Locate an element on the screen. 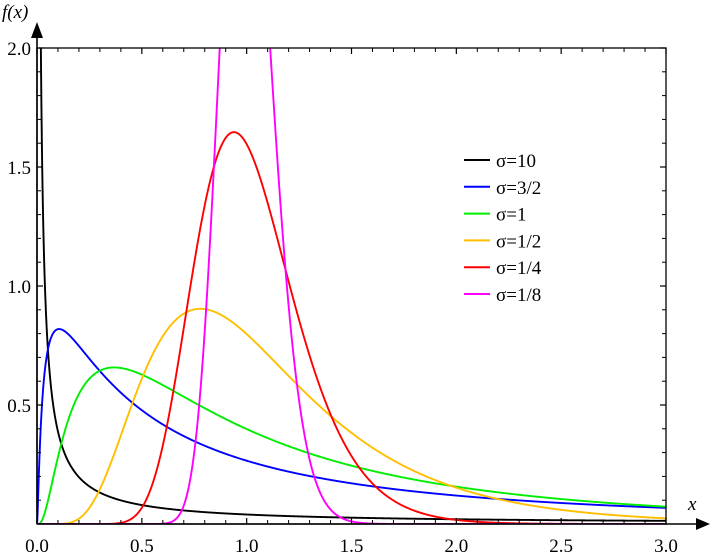  x-tick-label: 1.5 is located at coordinates (352, 546).